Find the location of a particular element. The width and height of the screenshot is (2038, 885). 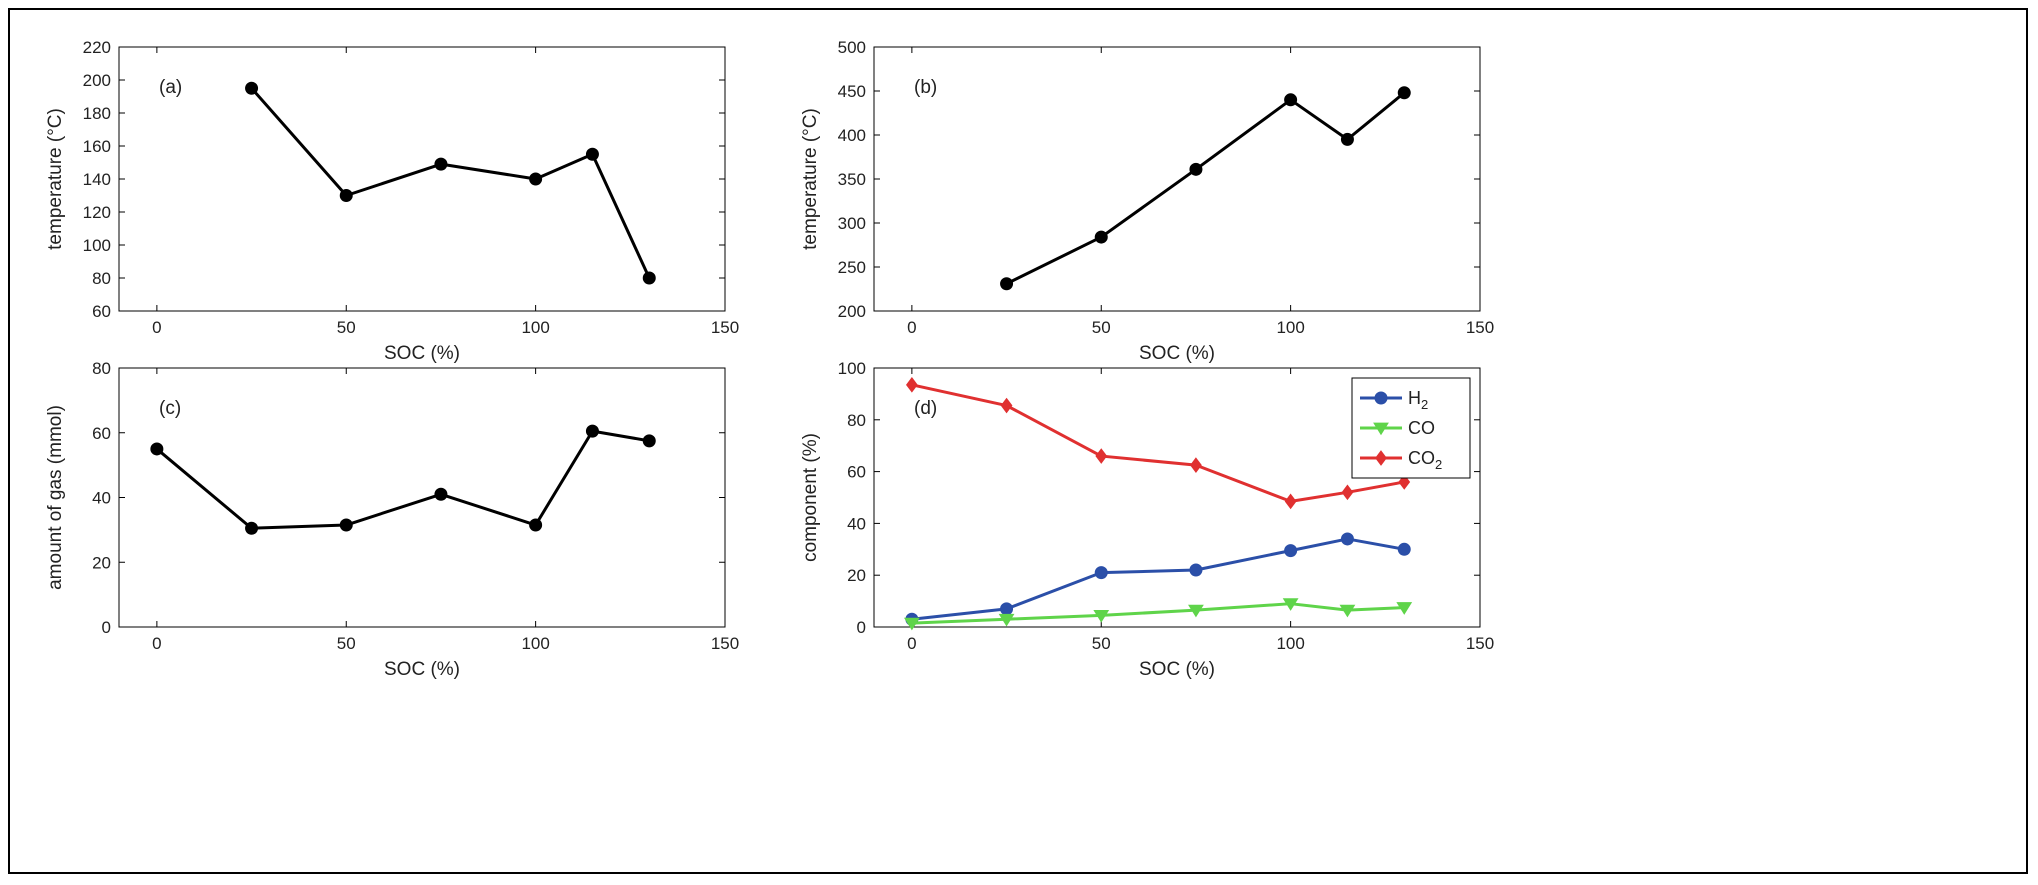

y-tick-label: 60 is located at coordinates (101, 311).